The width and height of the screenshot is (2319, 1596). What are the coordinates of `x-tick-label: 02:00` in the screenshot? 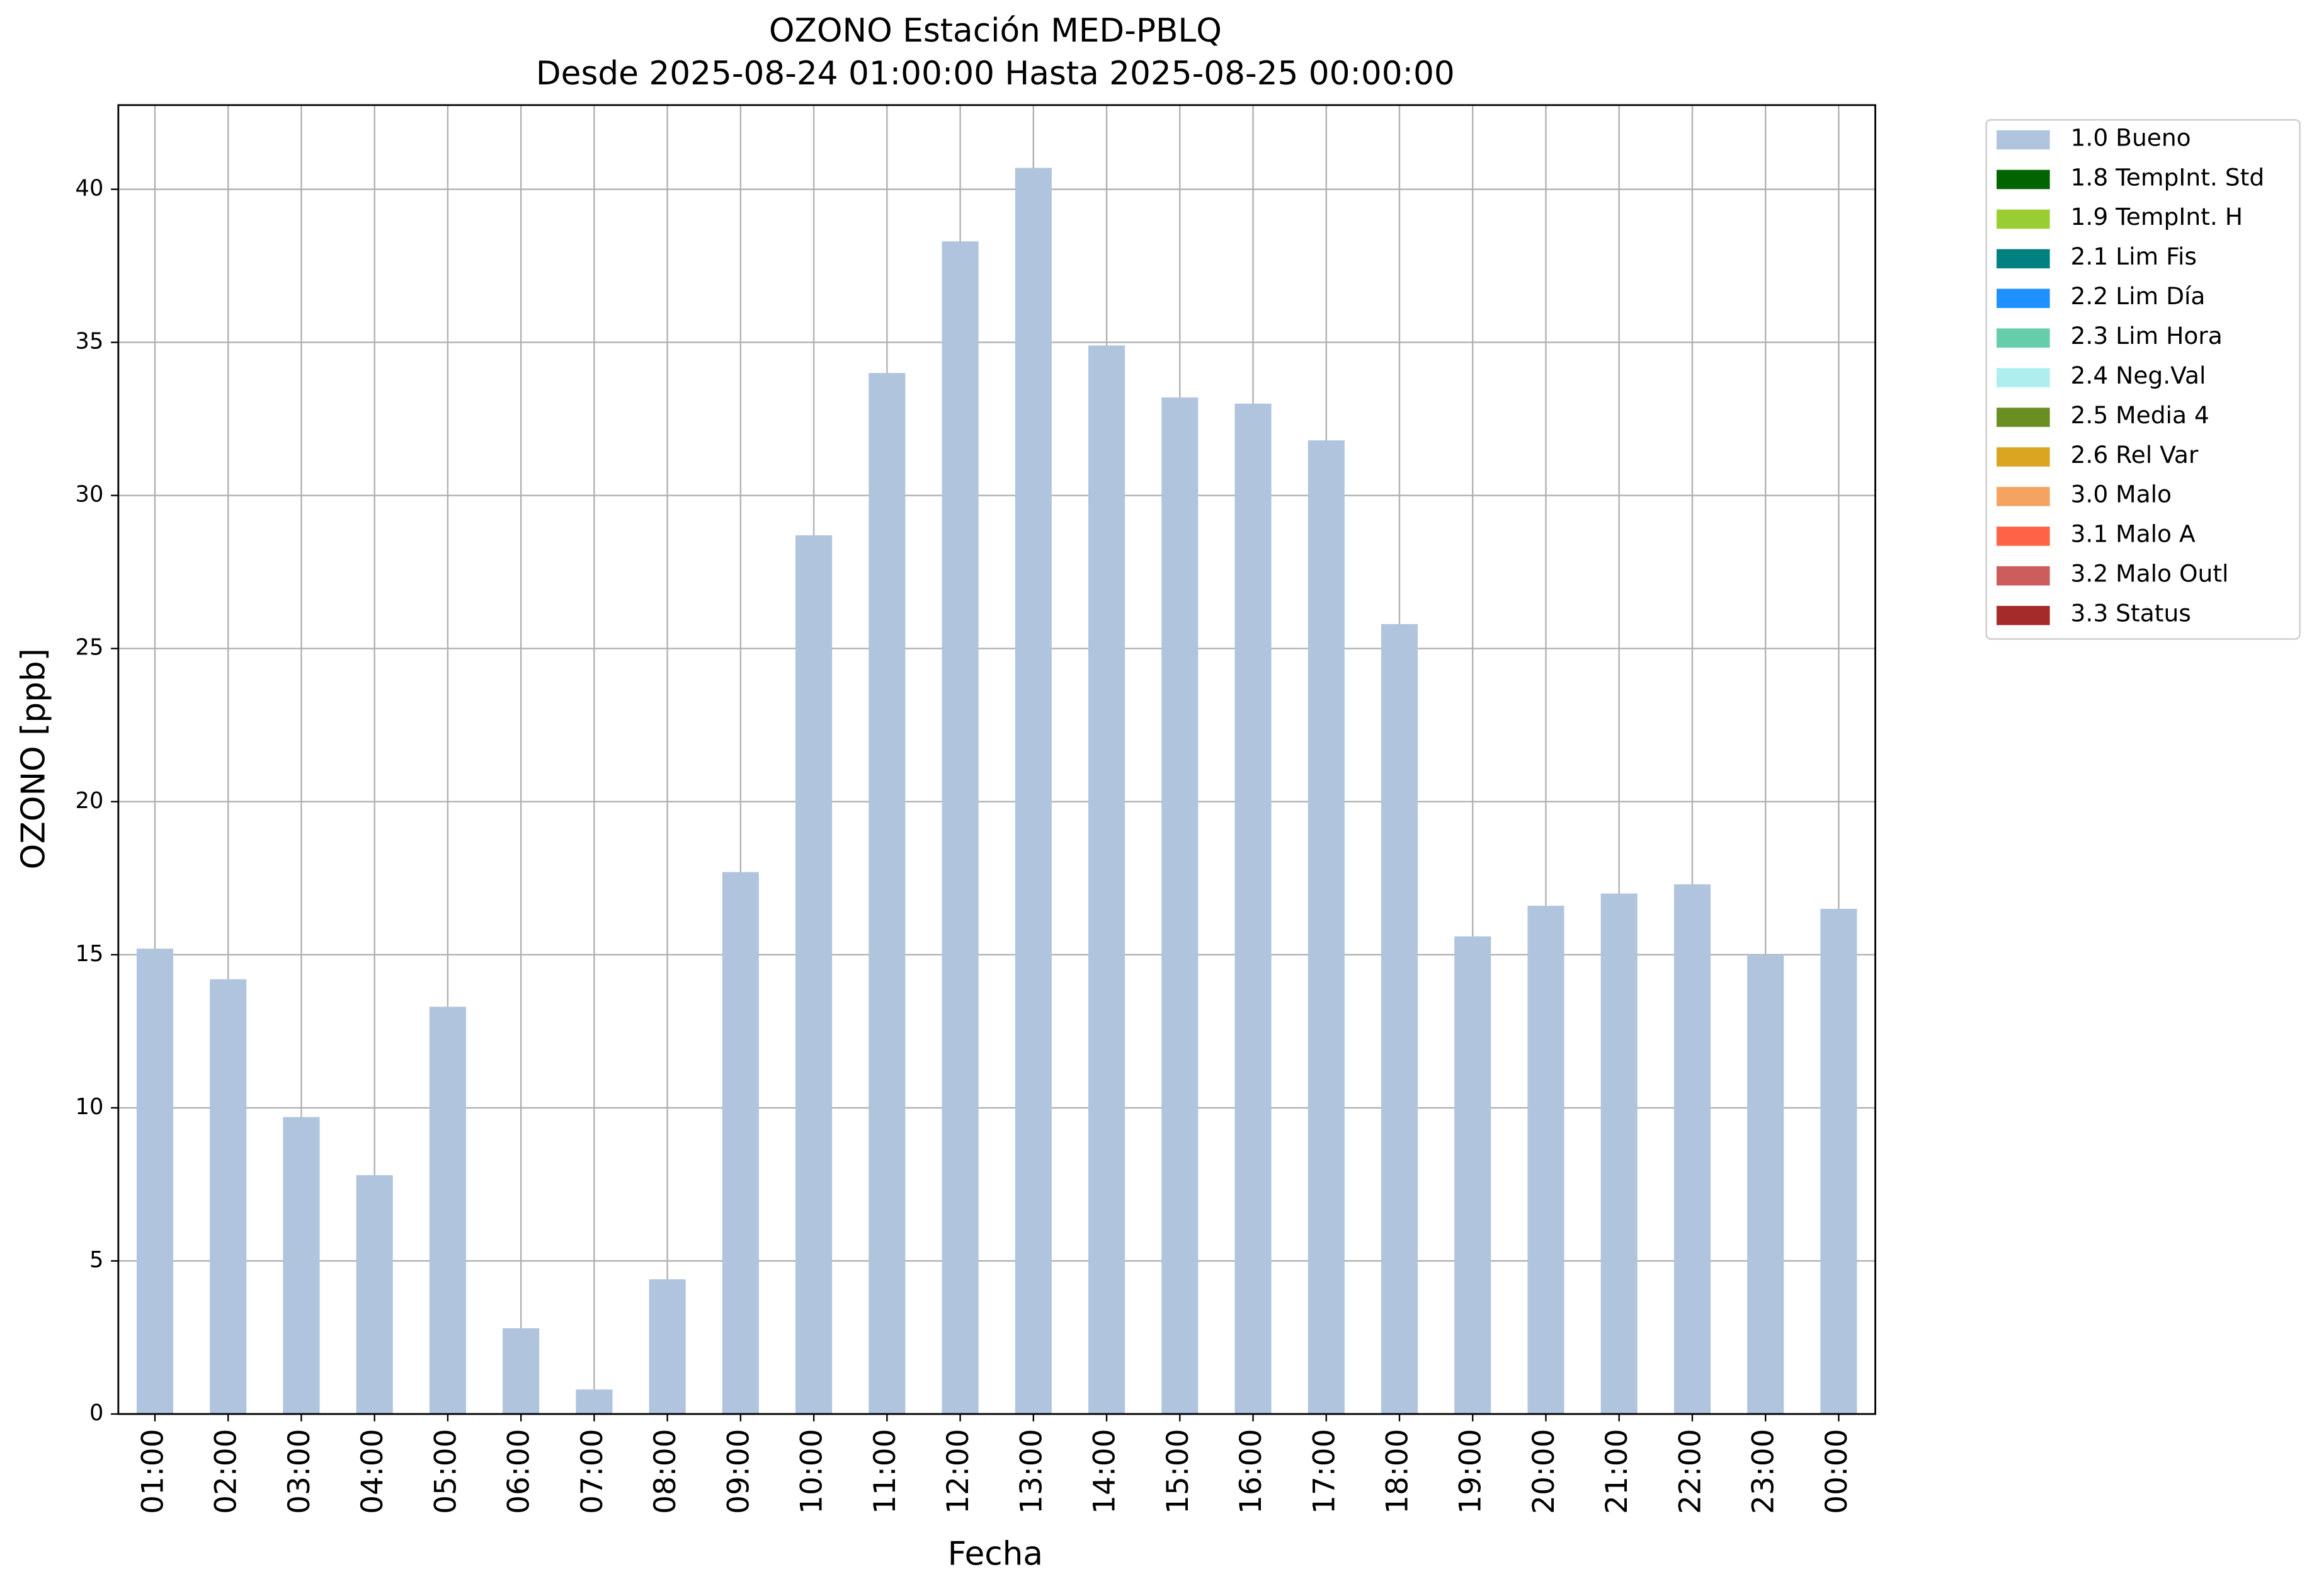 It's located at (226, 1471).